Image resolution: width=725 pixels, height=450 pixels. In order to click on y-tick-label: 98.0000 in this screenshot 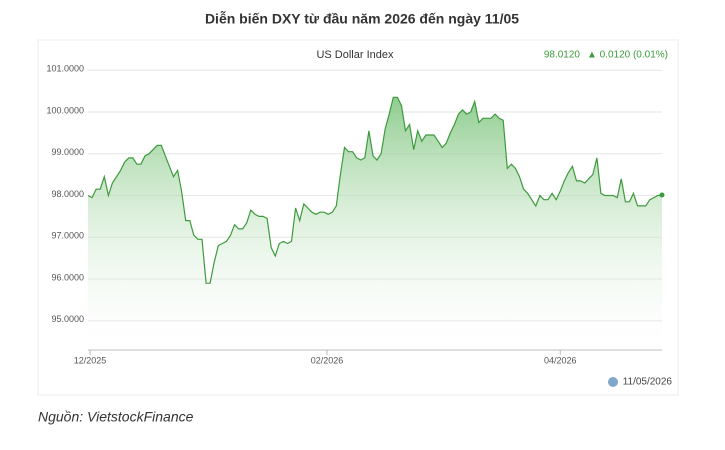, I will do `click(67, 194)`.